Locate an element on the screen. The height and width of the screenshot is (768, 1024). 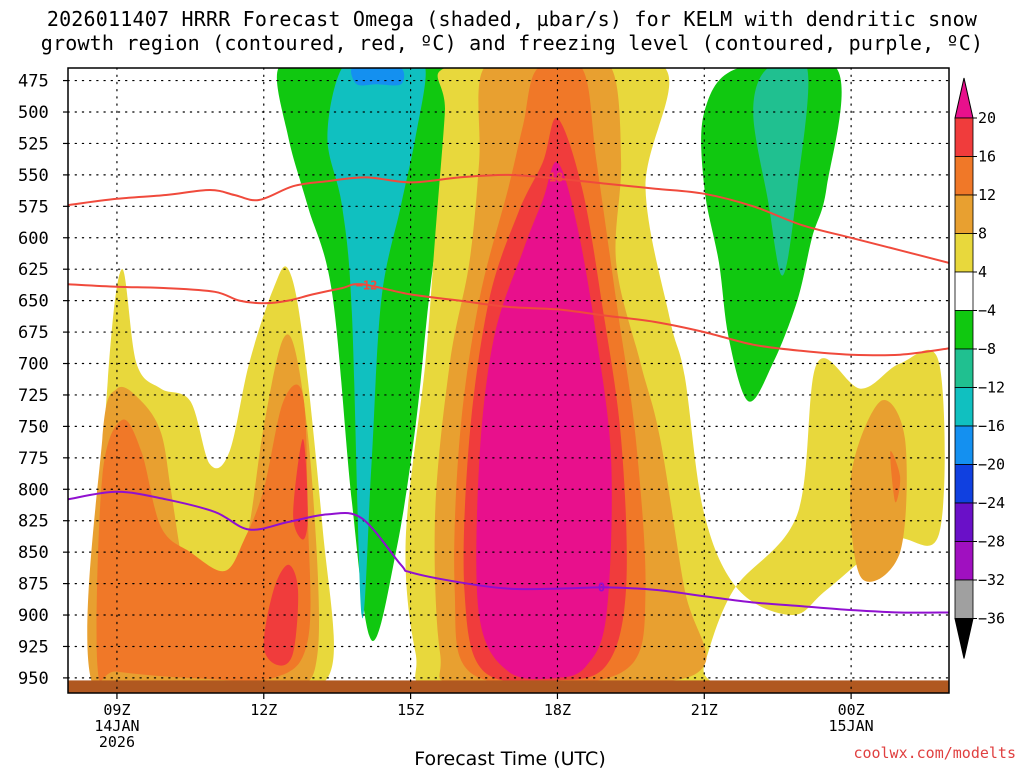
colorbar-label: −36 is located at coordinates (991, 619).